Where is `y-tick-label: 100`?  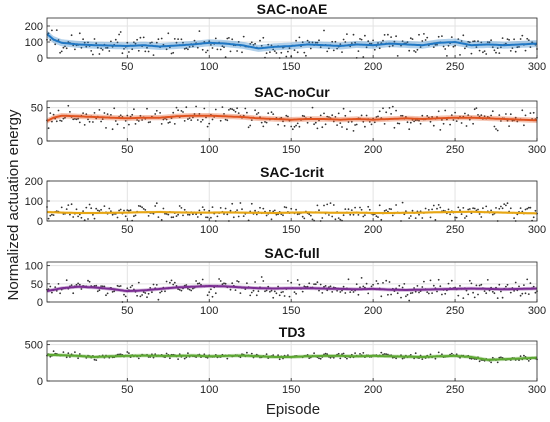
y-tick-label: 100 is located at coordinates (34, 267).